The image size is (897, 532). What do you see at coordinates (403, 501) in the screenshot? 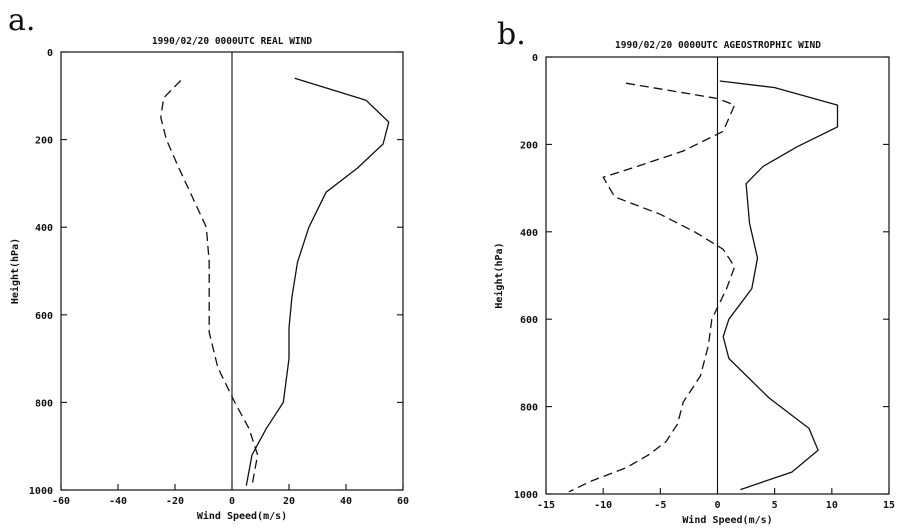
I see `chart-a-x-tick-label: 60` at bounding box center [403, 501].